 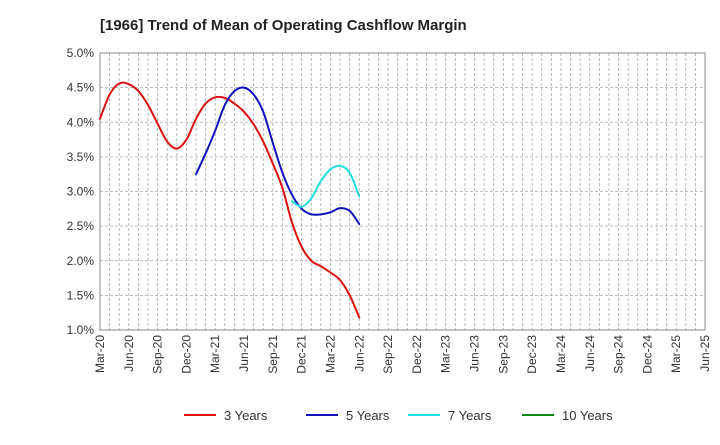 I want to click on y-tick-label: 5.0%, so click(x=81, y=53).